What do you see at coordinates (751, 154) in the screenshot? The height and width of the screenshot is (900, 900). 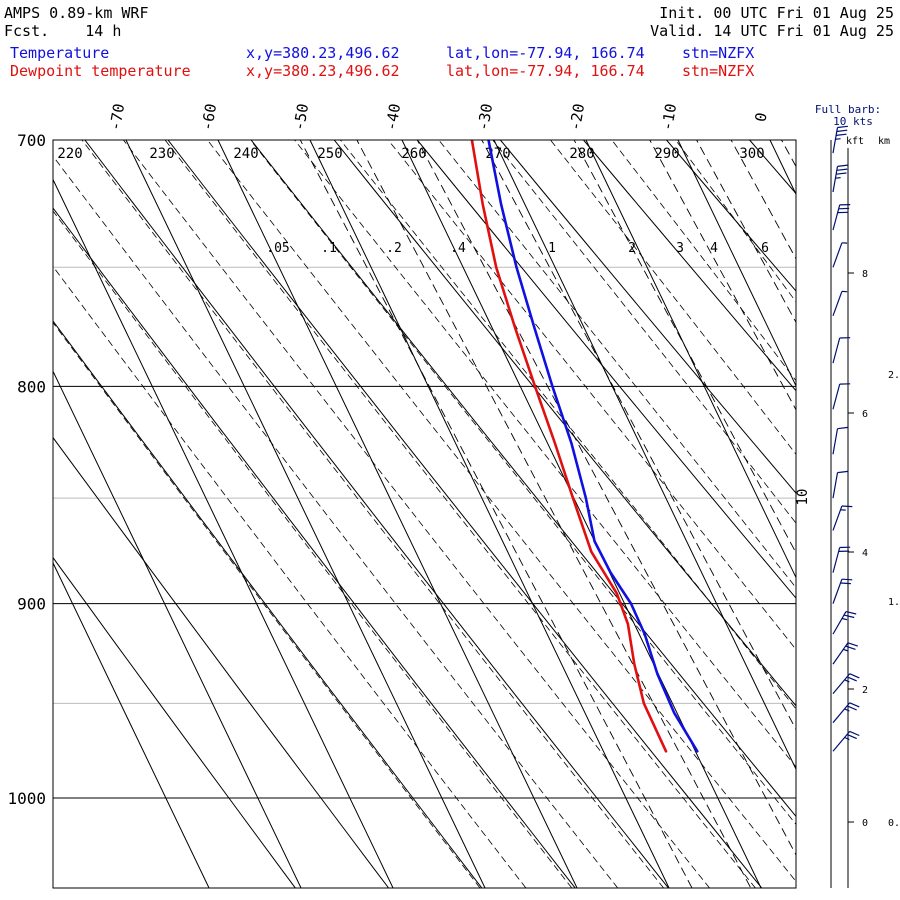 I see `dry-adiabat-label: 300` at bounding box center [751, 154].